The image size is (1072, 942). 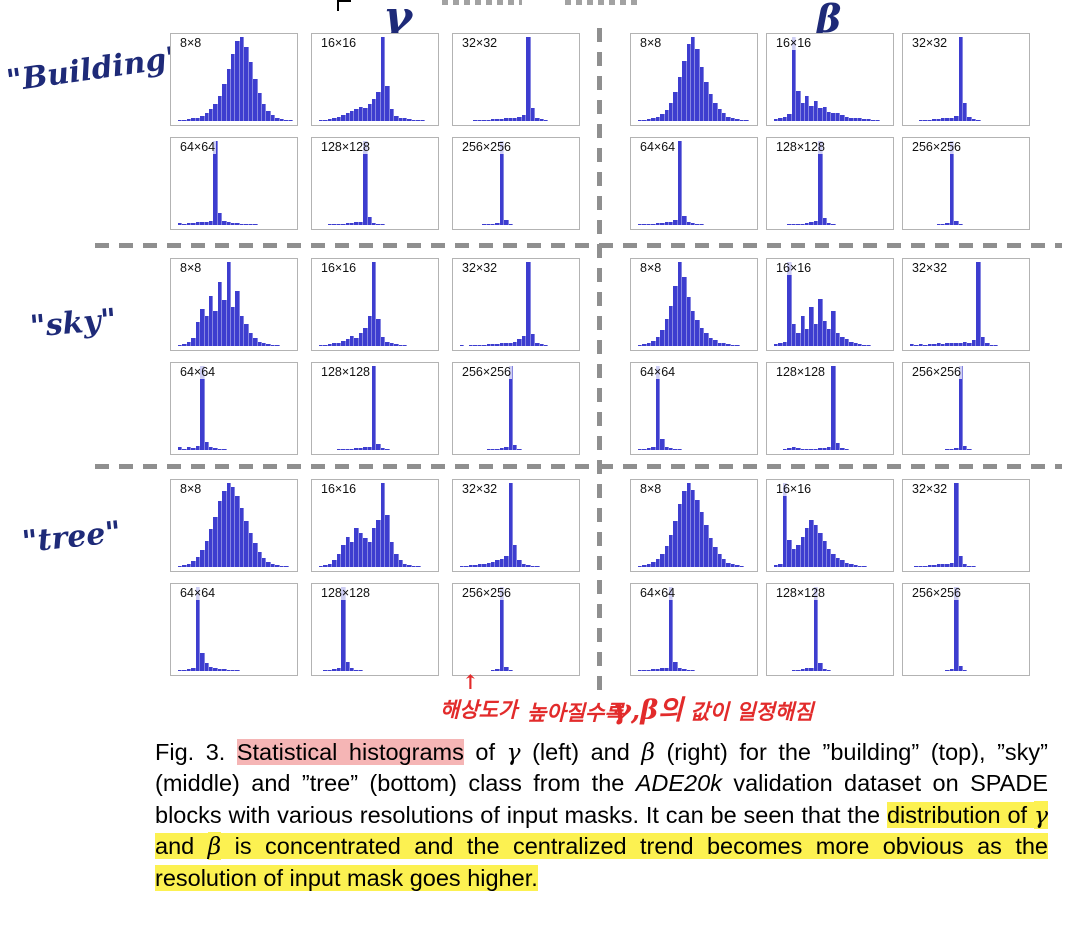 What do you see at coordinates (830, 525) in the screenshot?
I see `histogram-tree-beta-16×16: 16×16` at bounding box center [830, 525].